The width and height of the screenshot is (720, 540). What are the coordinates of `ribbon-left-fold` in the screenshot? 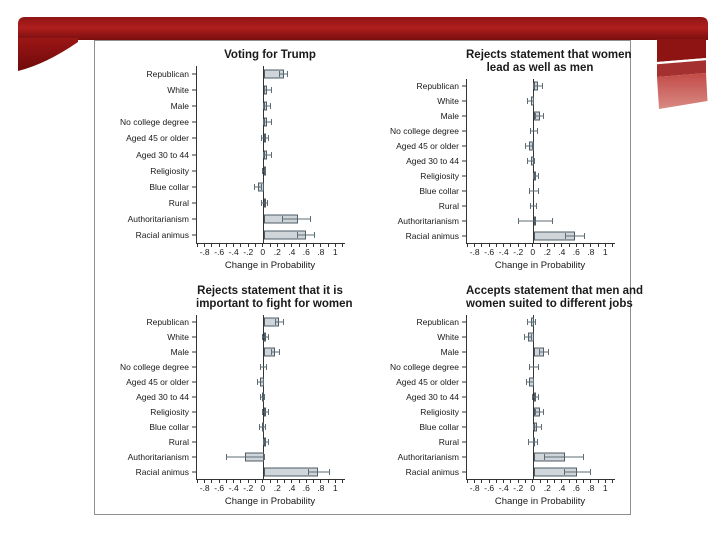 It's located at (48, 54).